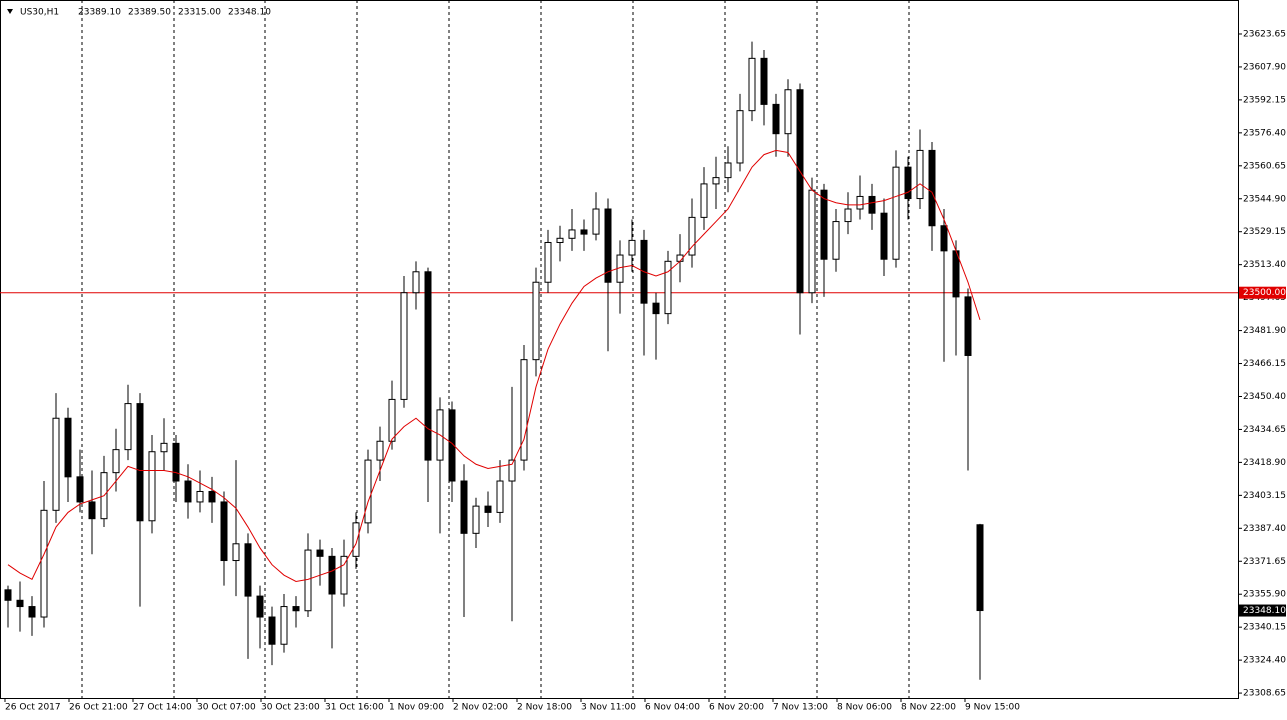  I want to click on y-tick-label: 23623.65, so click(1264, 34).